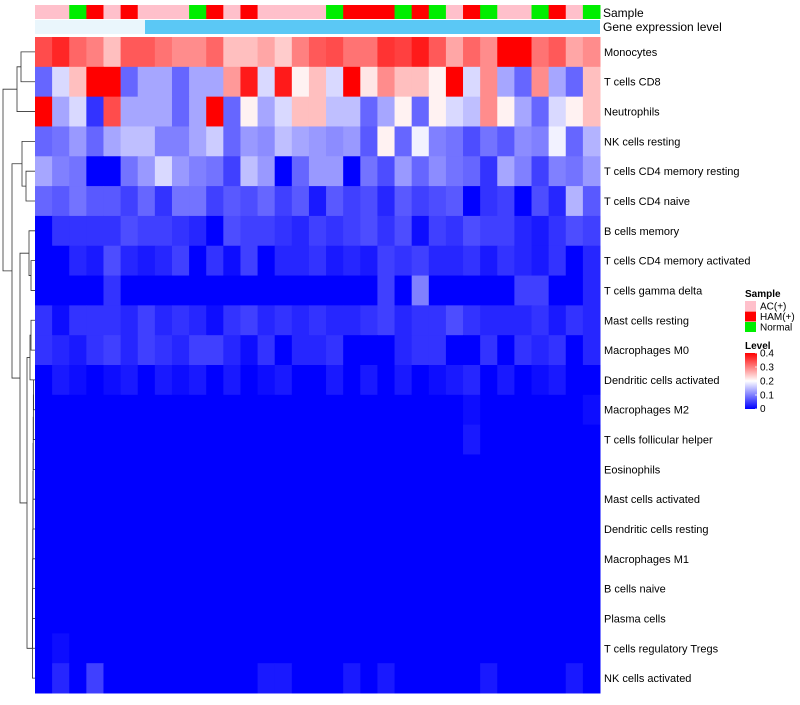 The width and height of the screenshot is (800, 705). Describe the element at coordinates (33, 500) in the screenshot. I see `dendrogram-link` at that location.